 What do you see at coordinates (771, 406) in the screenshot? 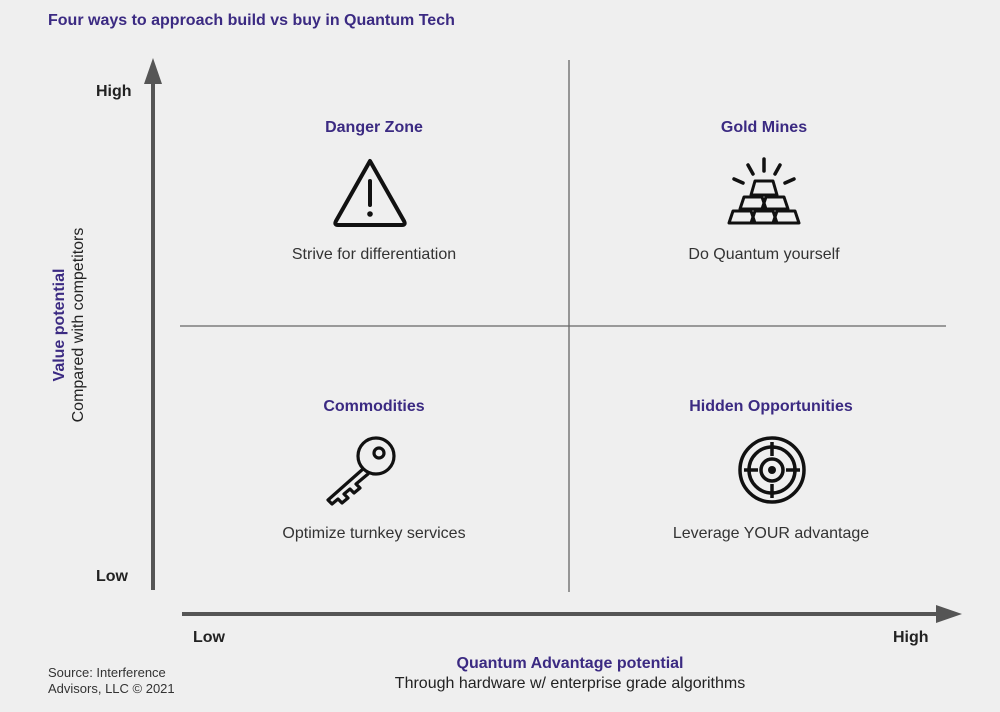
I see `quadrant-hidden-opportunities-title: Hidden Opportunities` at bounding box center [771, 406].